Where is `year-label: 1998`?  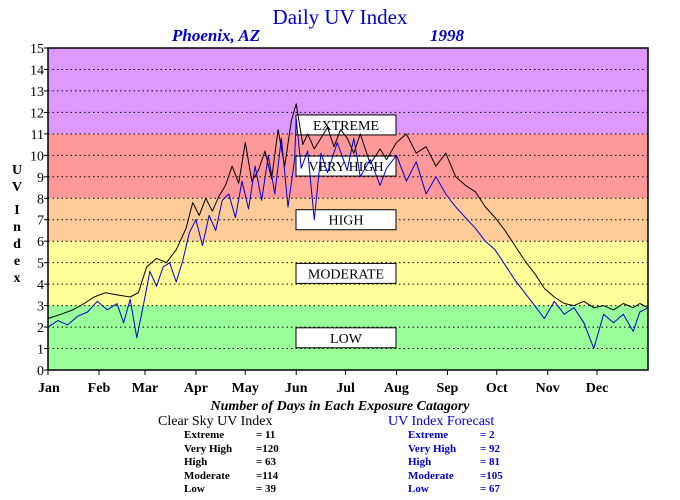 year-label: 1998 is located at coordinates (447, 35).